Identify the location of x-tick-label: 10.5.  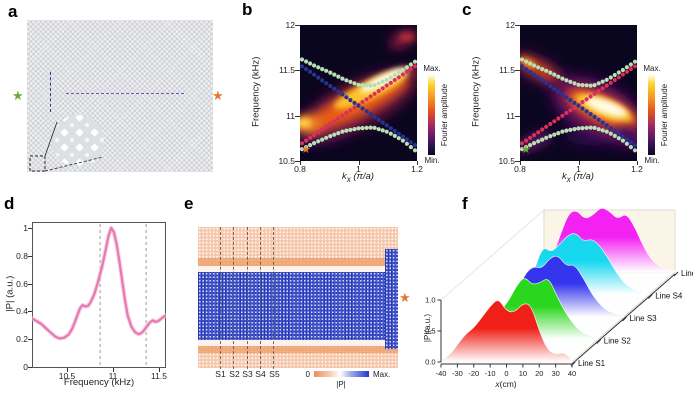
(67, 376).